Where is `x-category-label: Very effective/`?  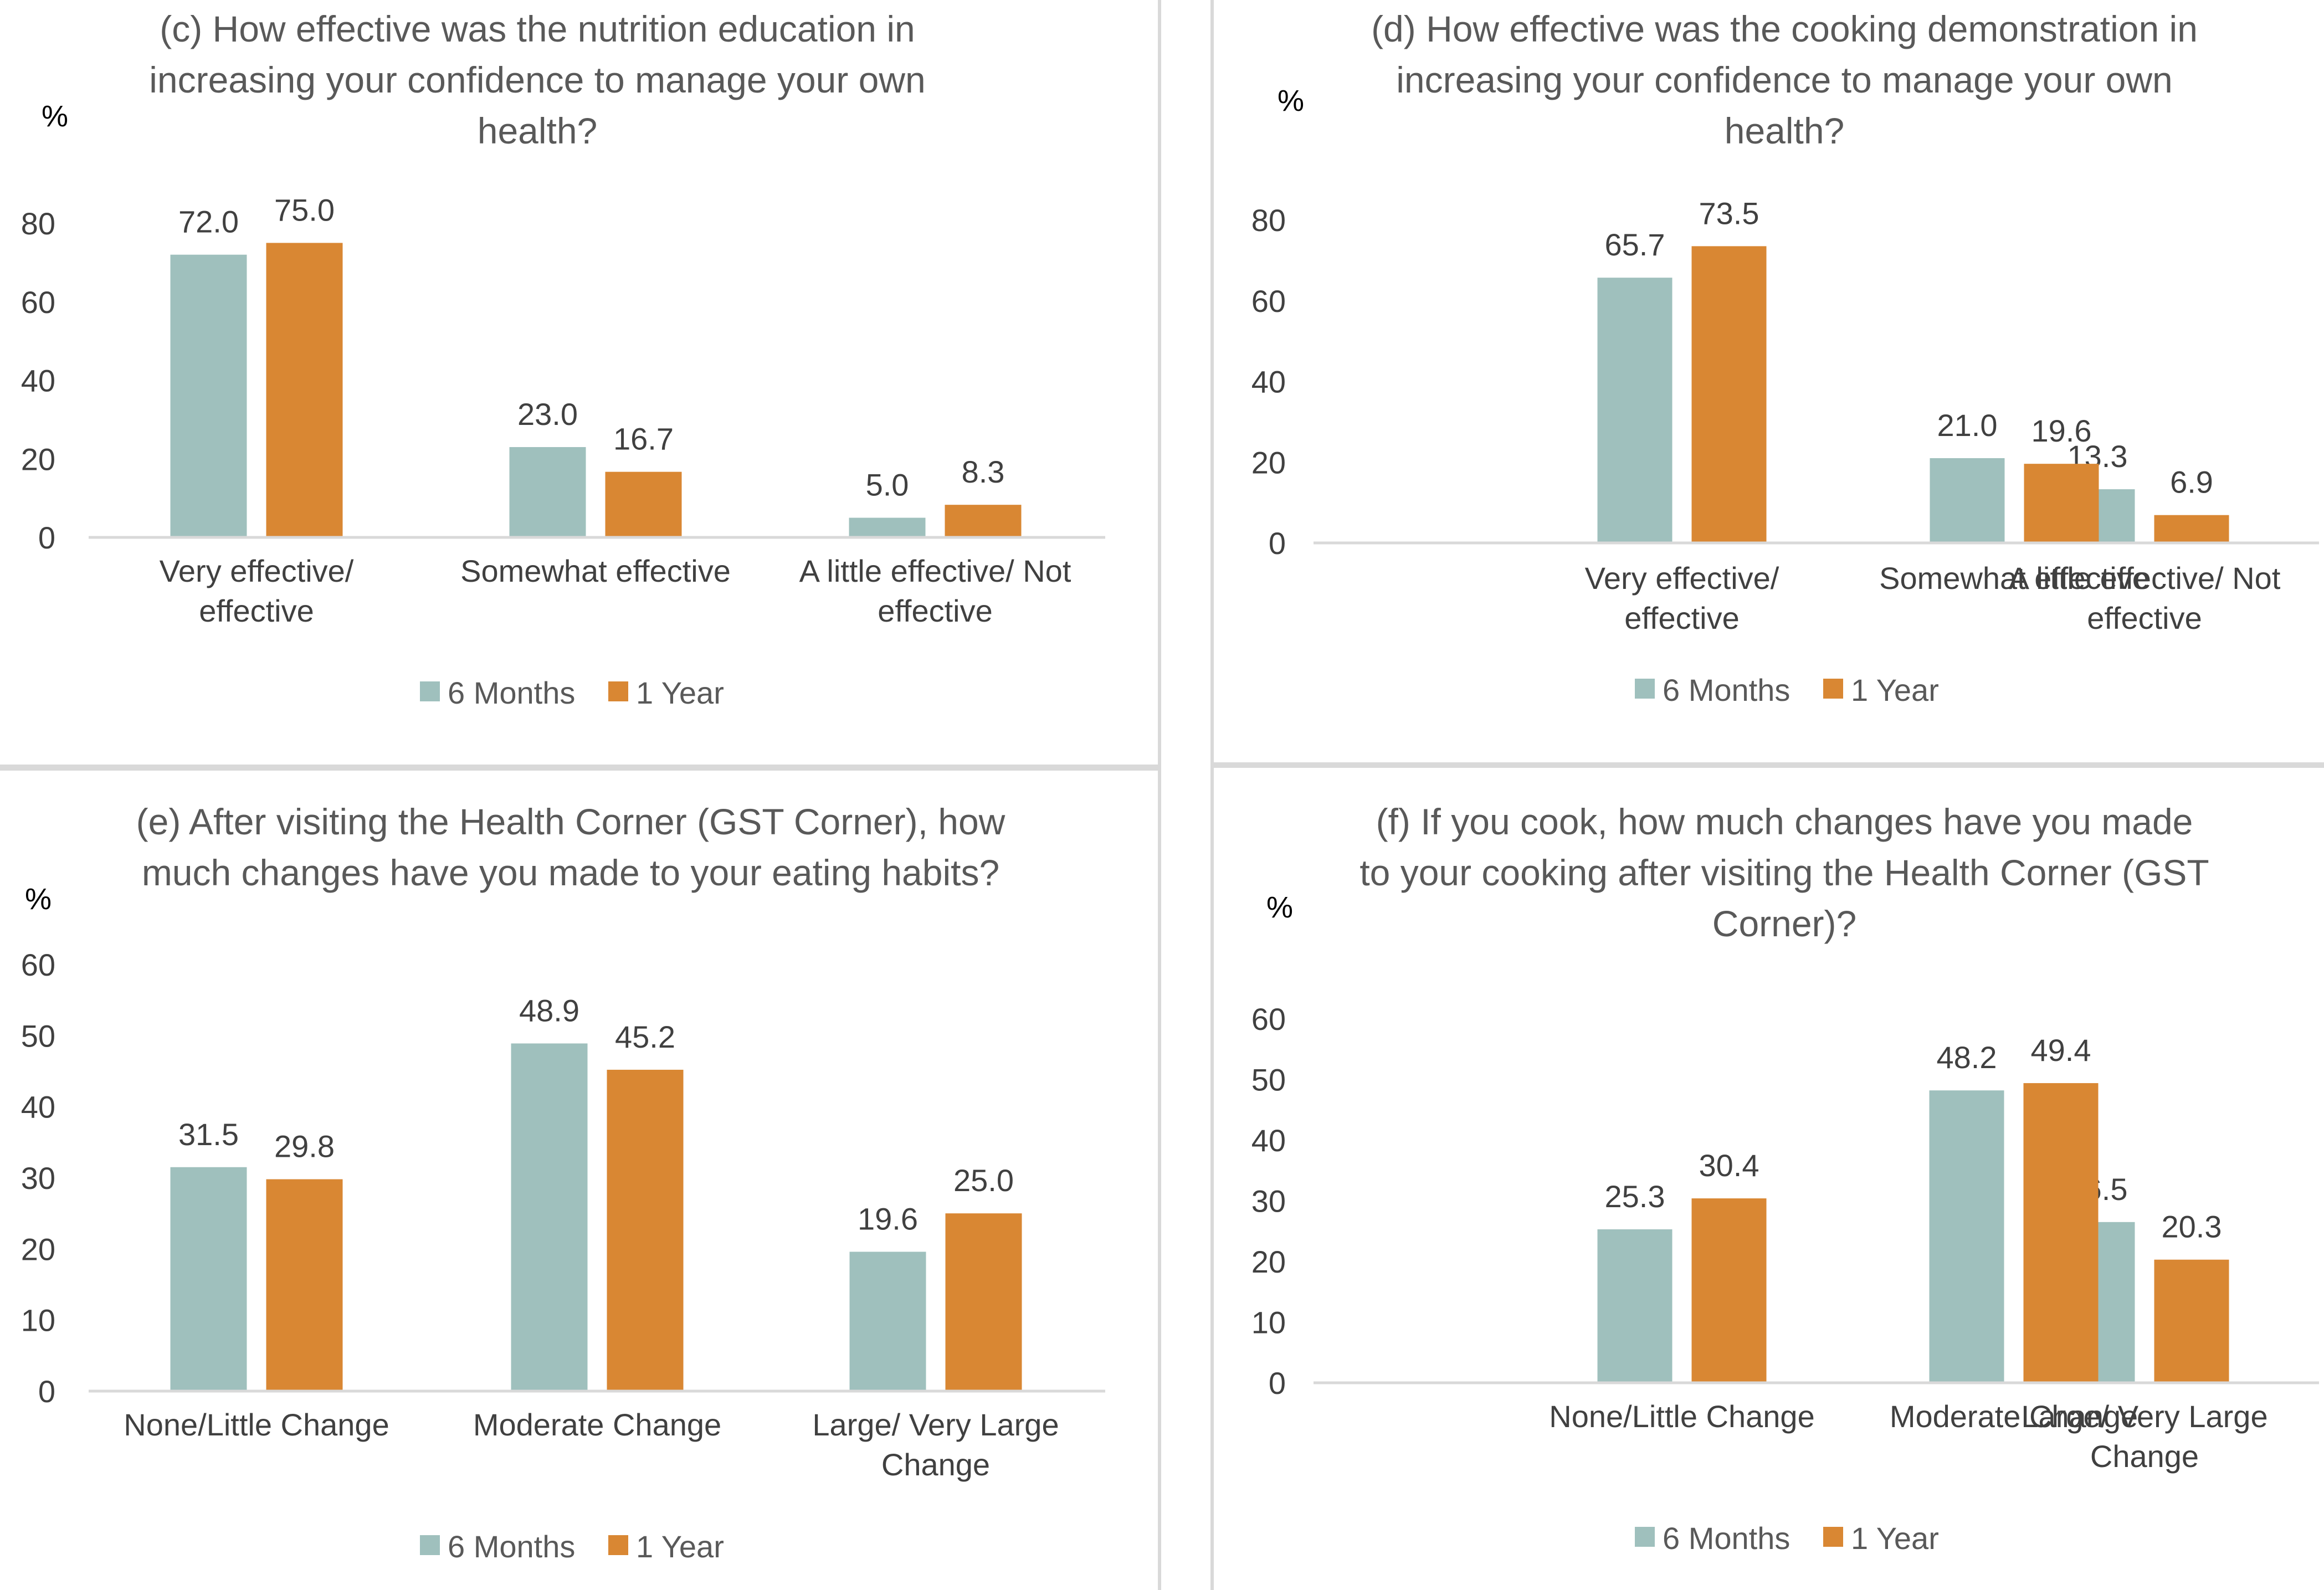 x-category-label: Very effective/ is located at coordinates (1682, 578).